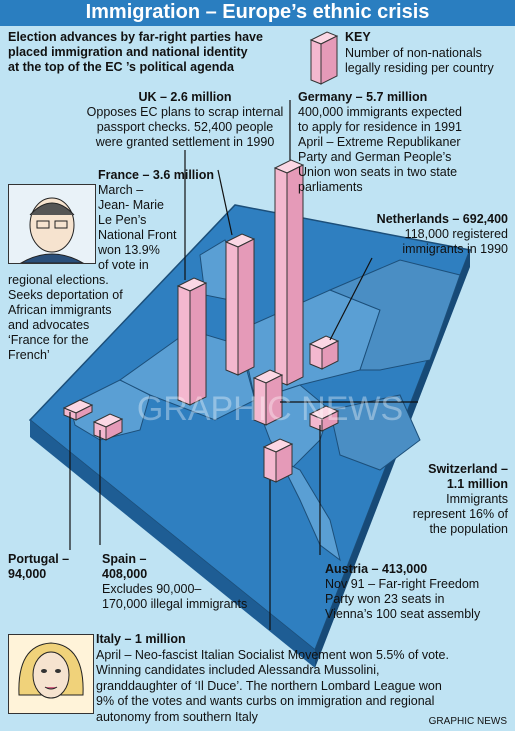  What do you see at coordinates (289, 272) in the screenshot?
I see `bar-germany` at bounding box center [289, 272].